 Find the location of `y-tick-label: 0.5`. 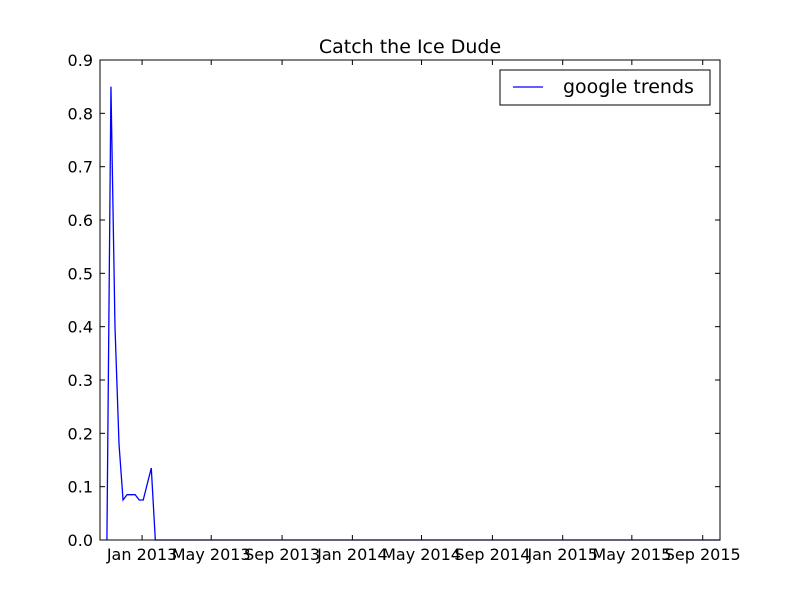

y-tick-label: 0.5 is located at coordinates (80, 273).